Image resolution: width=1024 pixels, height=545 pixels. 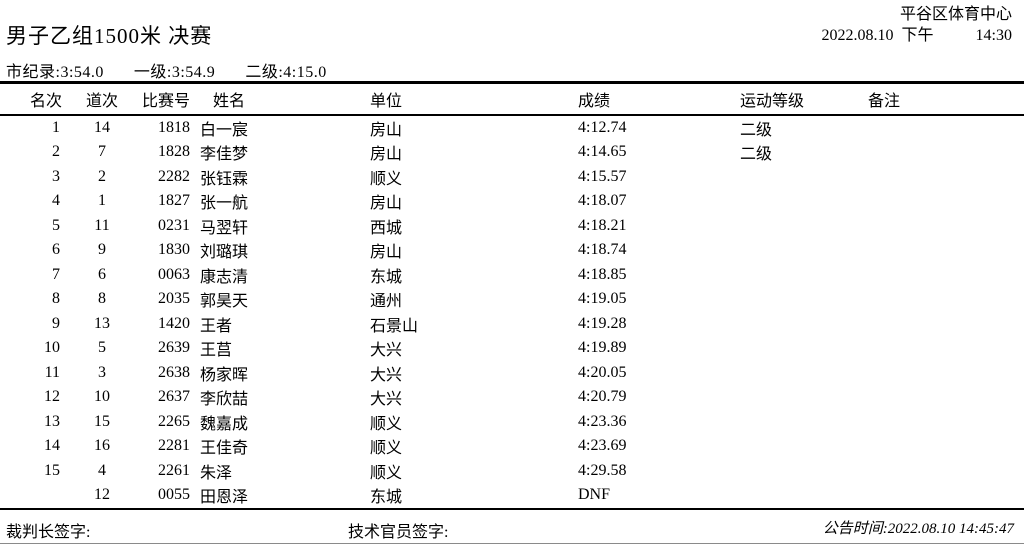 What do you see at coordinates (386, 228) in the screenshot?
I see `cell-unit: 西城` at bounding box center [386, 228].